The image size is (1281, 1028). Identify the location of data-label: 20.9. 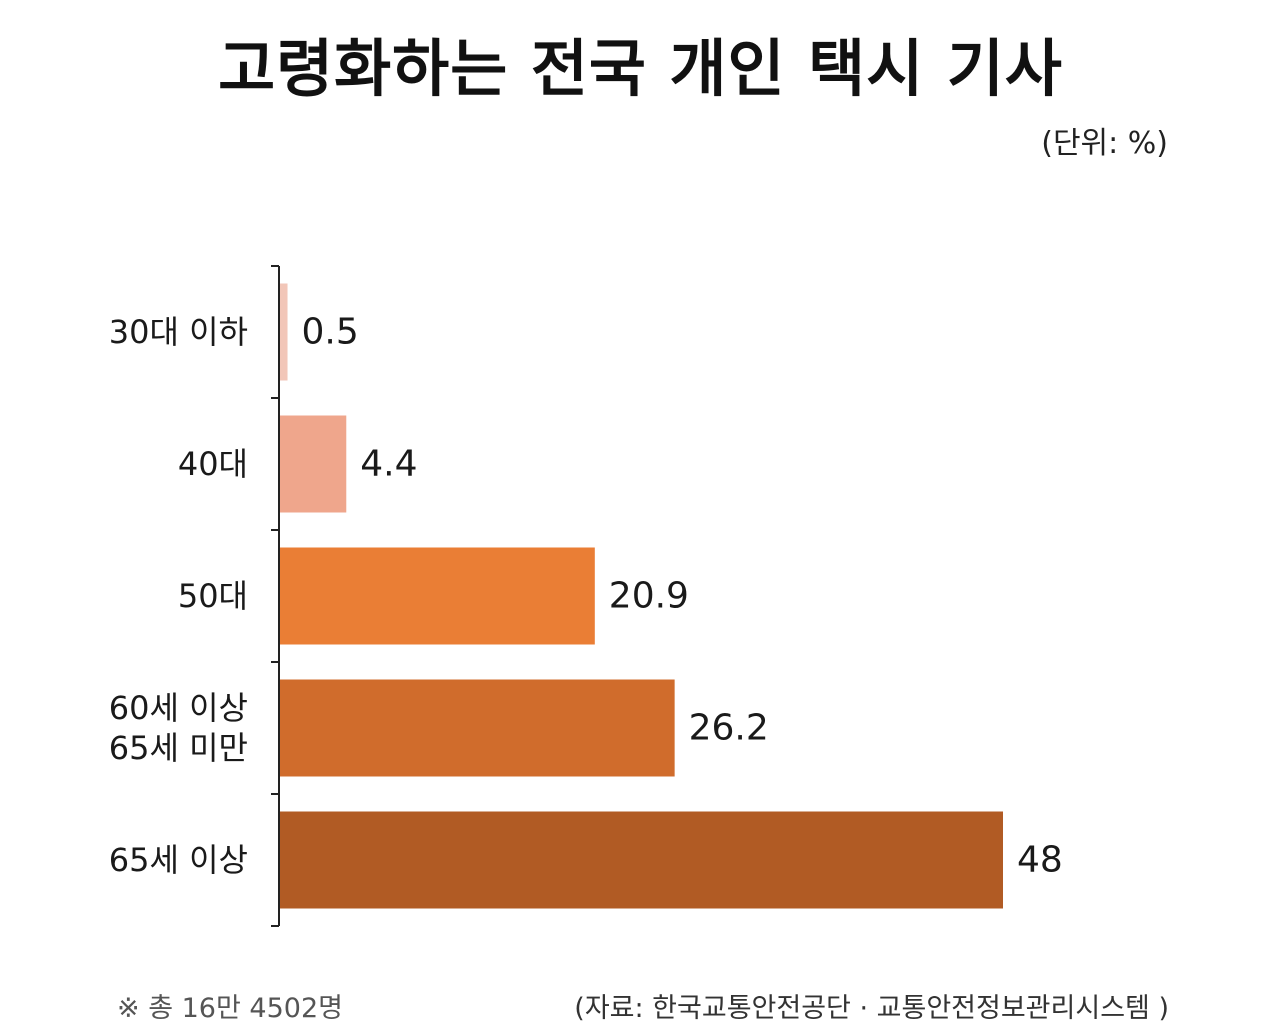
(649, 596).